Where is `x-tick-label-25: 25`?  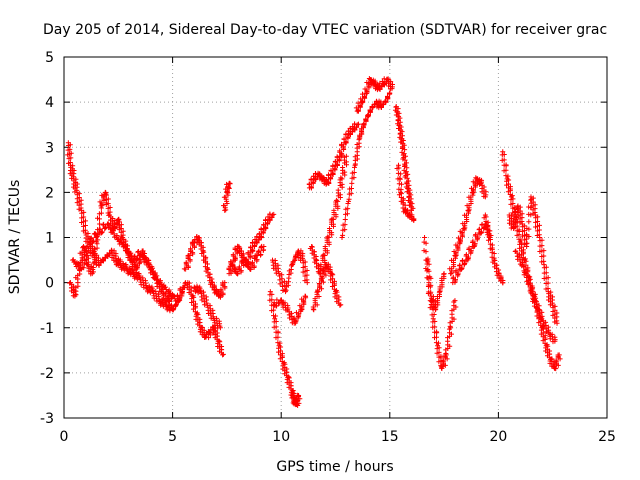
x-tick-label-25: 25 is located at coordinates (607, 437).